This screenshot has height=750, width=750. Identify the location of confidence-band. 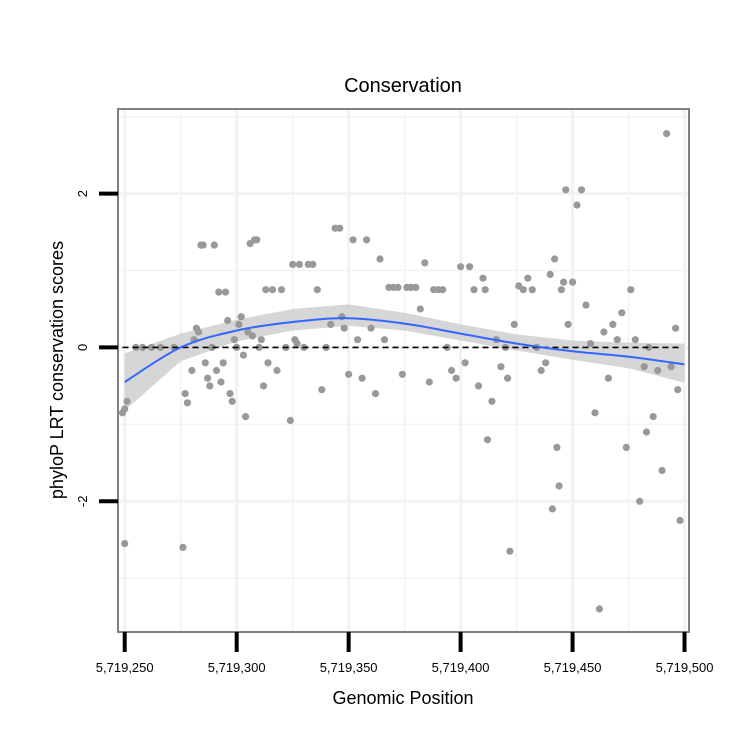
(404, 357).